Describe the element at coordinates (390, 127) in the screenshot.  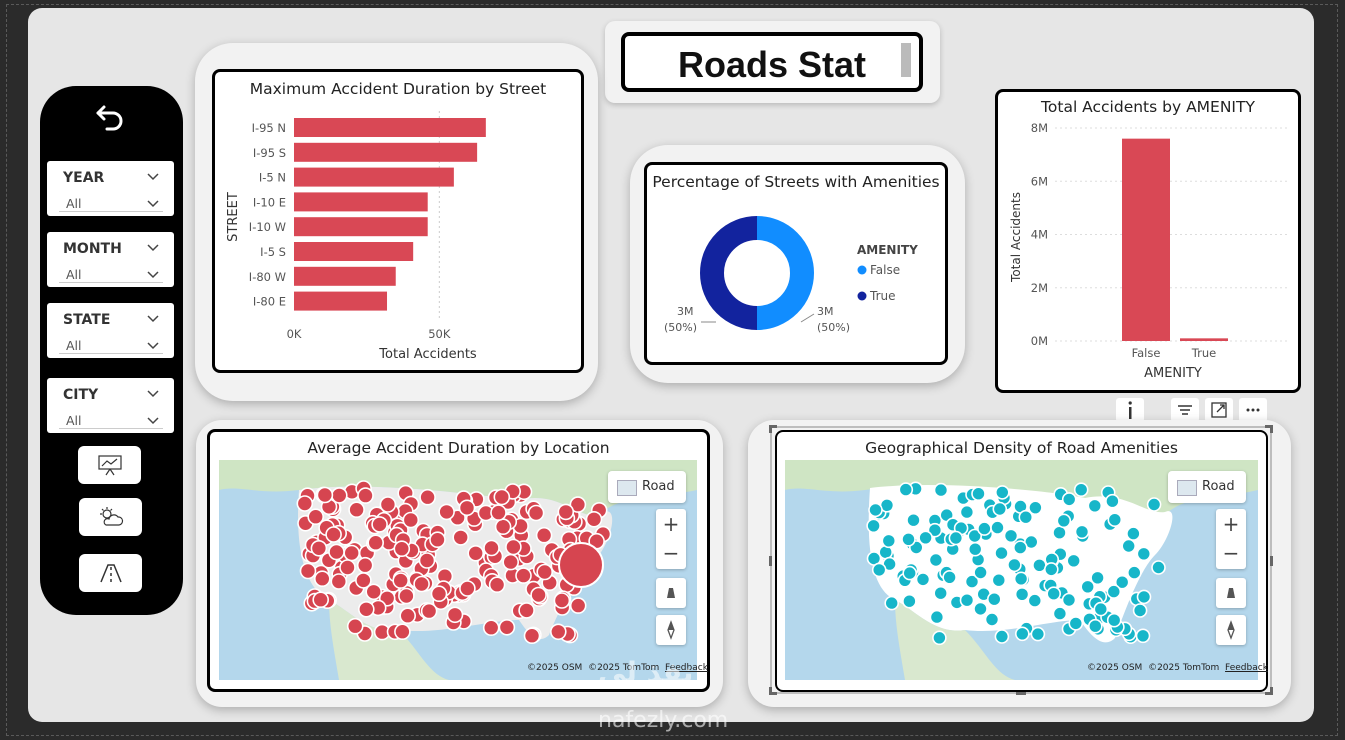
I see `bar-i-95-n` at that location.